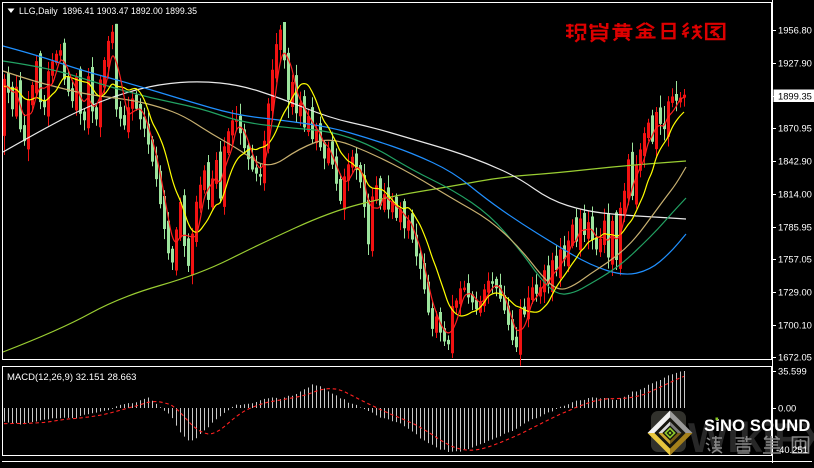 The height and width of the screenshot is (468, 814). What do you see at coordinates (757, 426) in the screenshot?
I see `svg-text: SiNO SOUND` at bounding box center [757, 426].